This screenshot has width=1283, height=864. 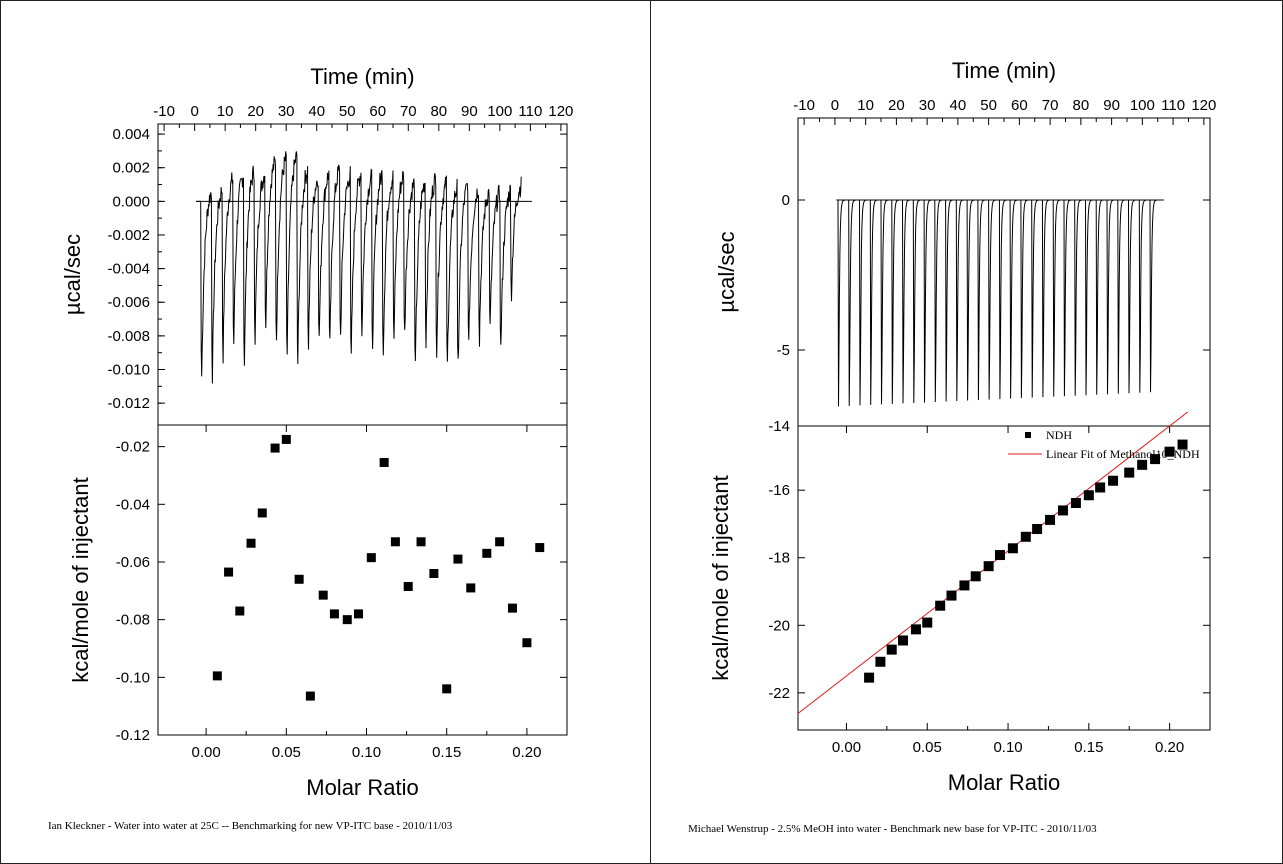 I want to click on right-molar-tick-label: 0.05, so click(x=927, y=747).